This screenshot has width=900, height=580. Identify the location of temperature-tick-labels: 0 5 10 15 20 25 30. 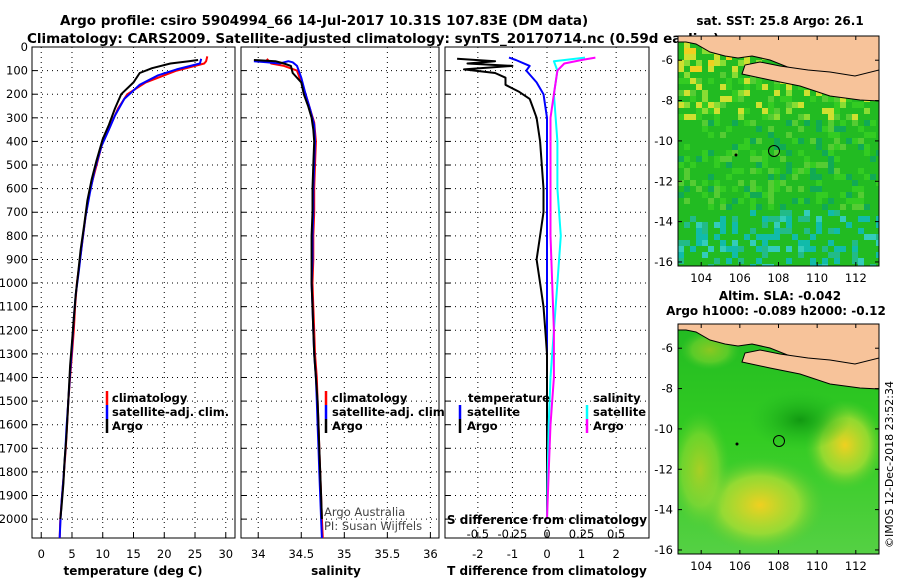
(136, 554).